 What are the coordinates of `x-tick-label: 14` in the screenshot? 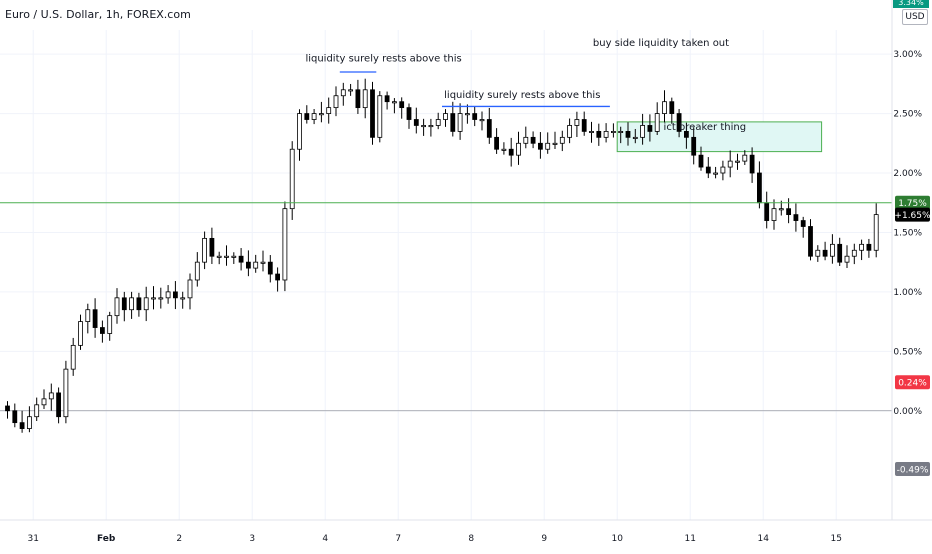 It's located at (763, 539).